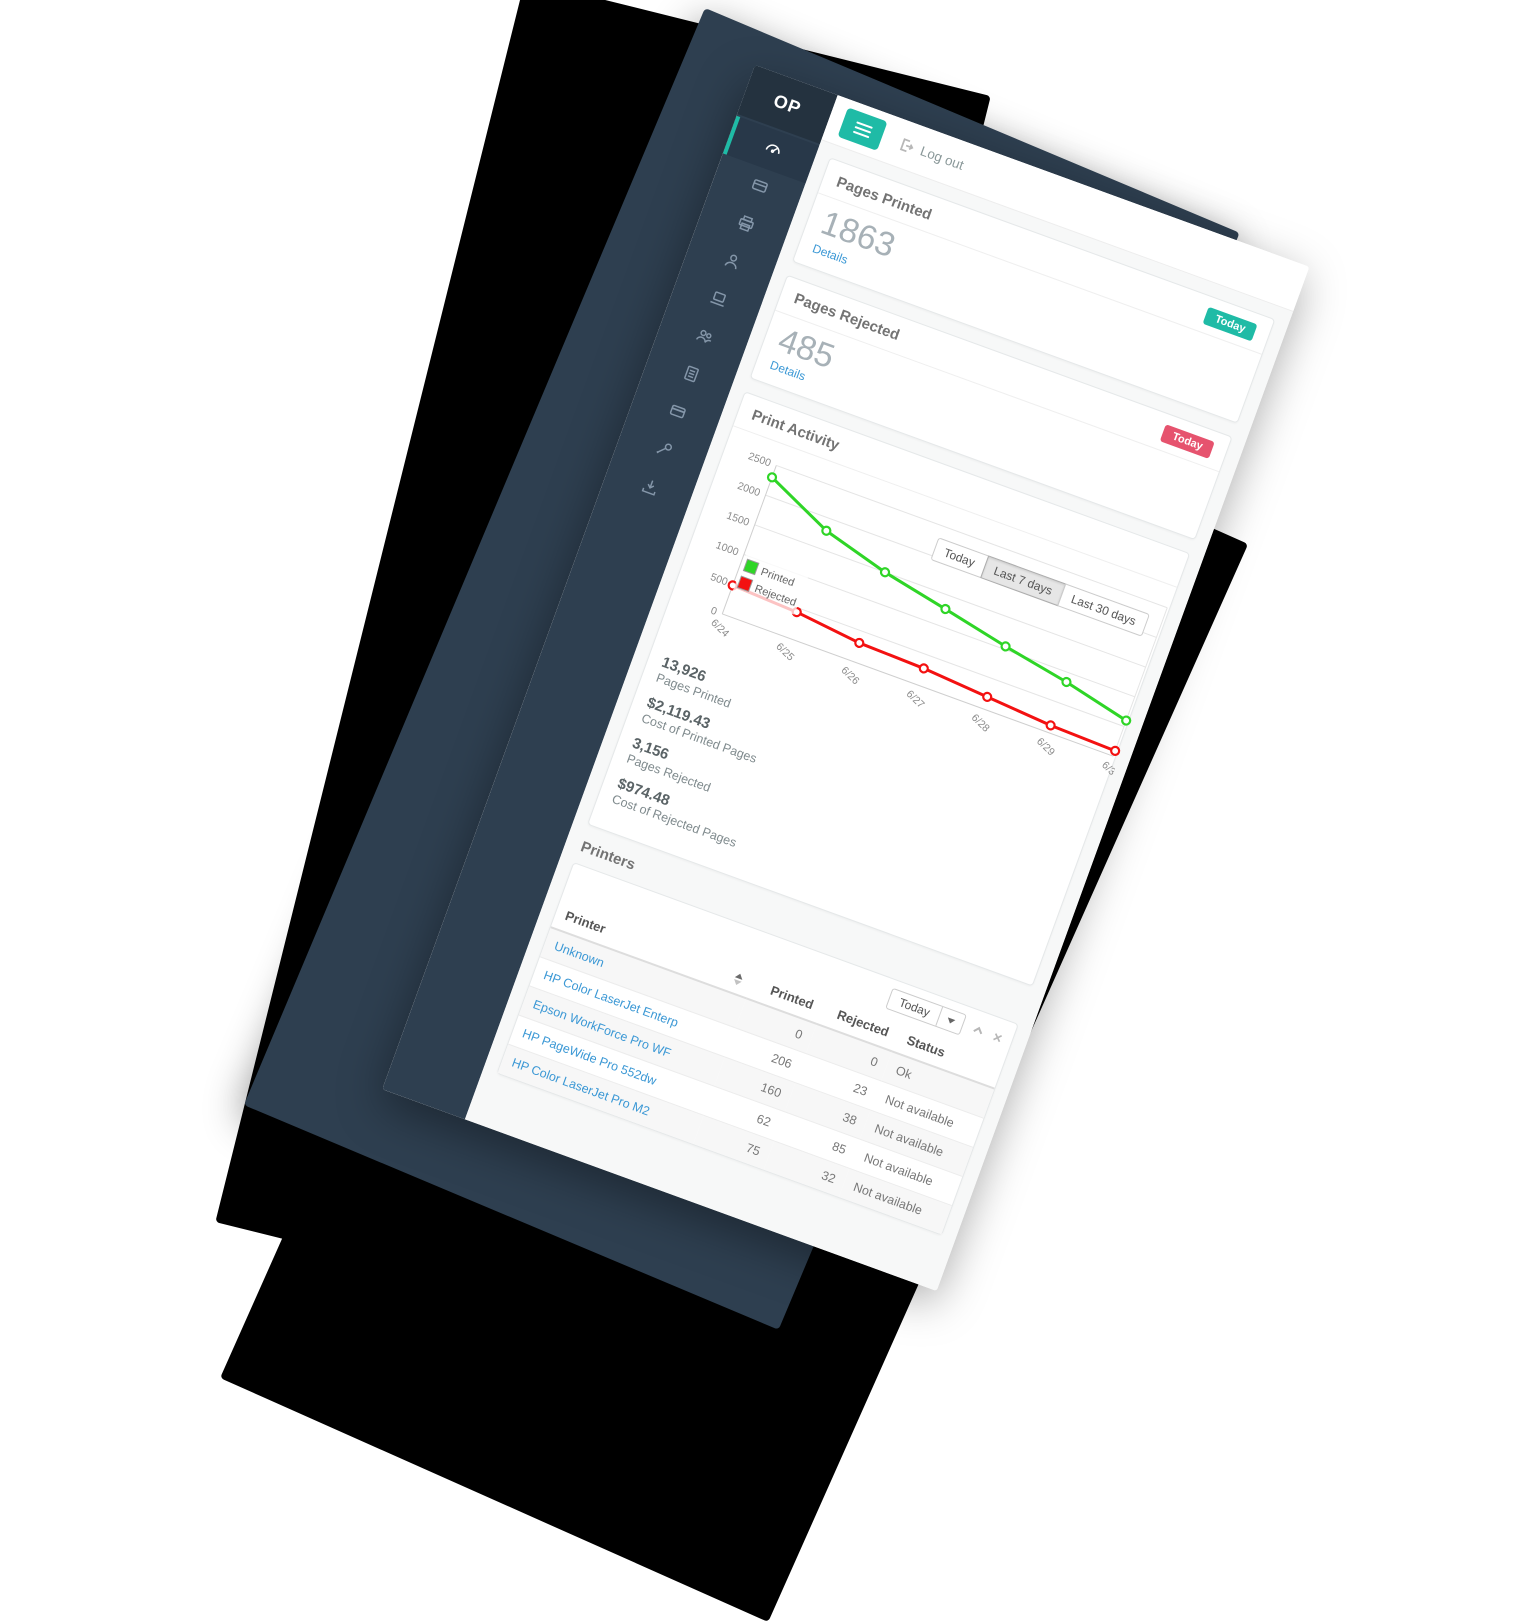  Describe the element at coordinates (745, 226) in the screenshot. I see `printers-icon` at that location.